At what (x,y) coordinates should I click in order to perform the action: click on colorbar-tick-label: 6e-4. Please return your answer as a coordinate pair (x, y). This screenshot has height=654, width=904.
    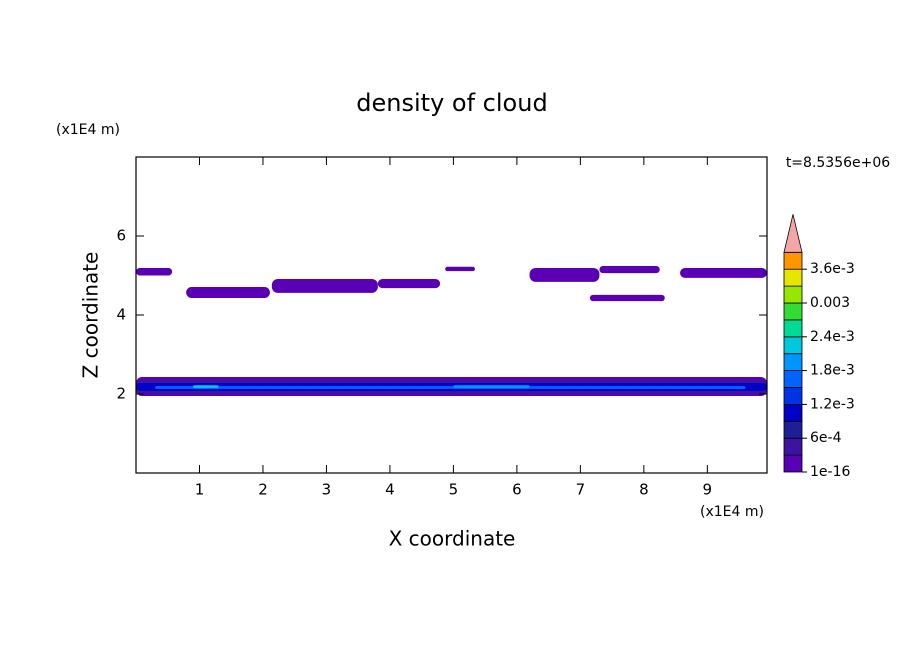
    Looking at the image, I should click on (826, 438).